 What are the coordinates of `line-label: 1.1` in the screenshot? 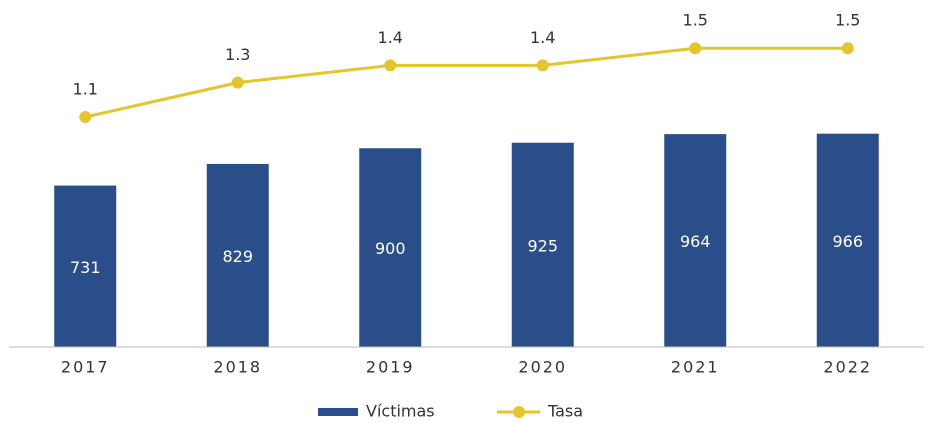 It's located at (85, 89).